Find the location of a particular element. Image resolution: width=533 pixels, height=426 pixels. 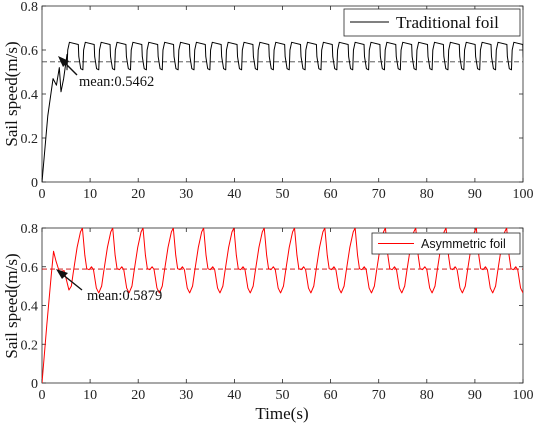

bottom-annotation-text: mean:0.5879 is located at coordinates (124, 296).